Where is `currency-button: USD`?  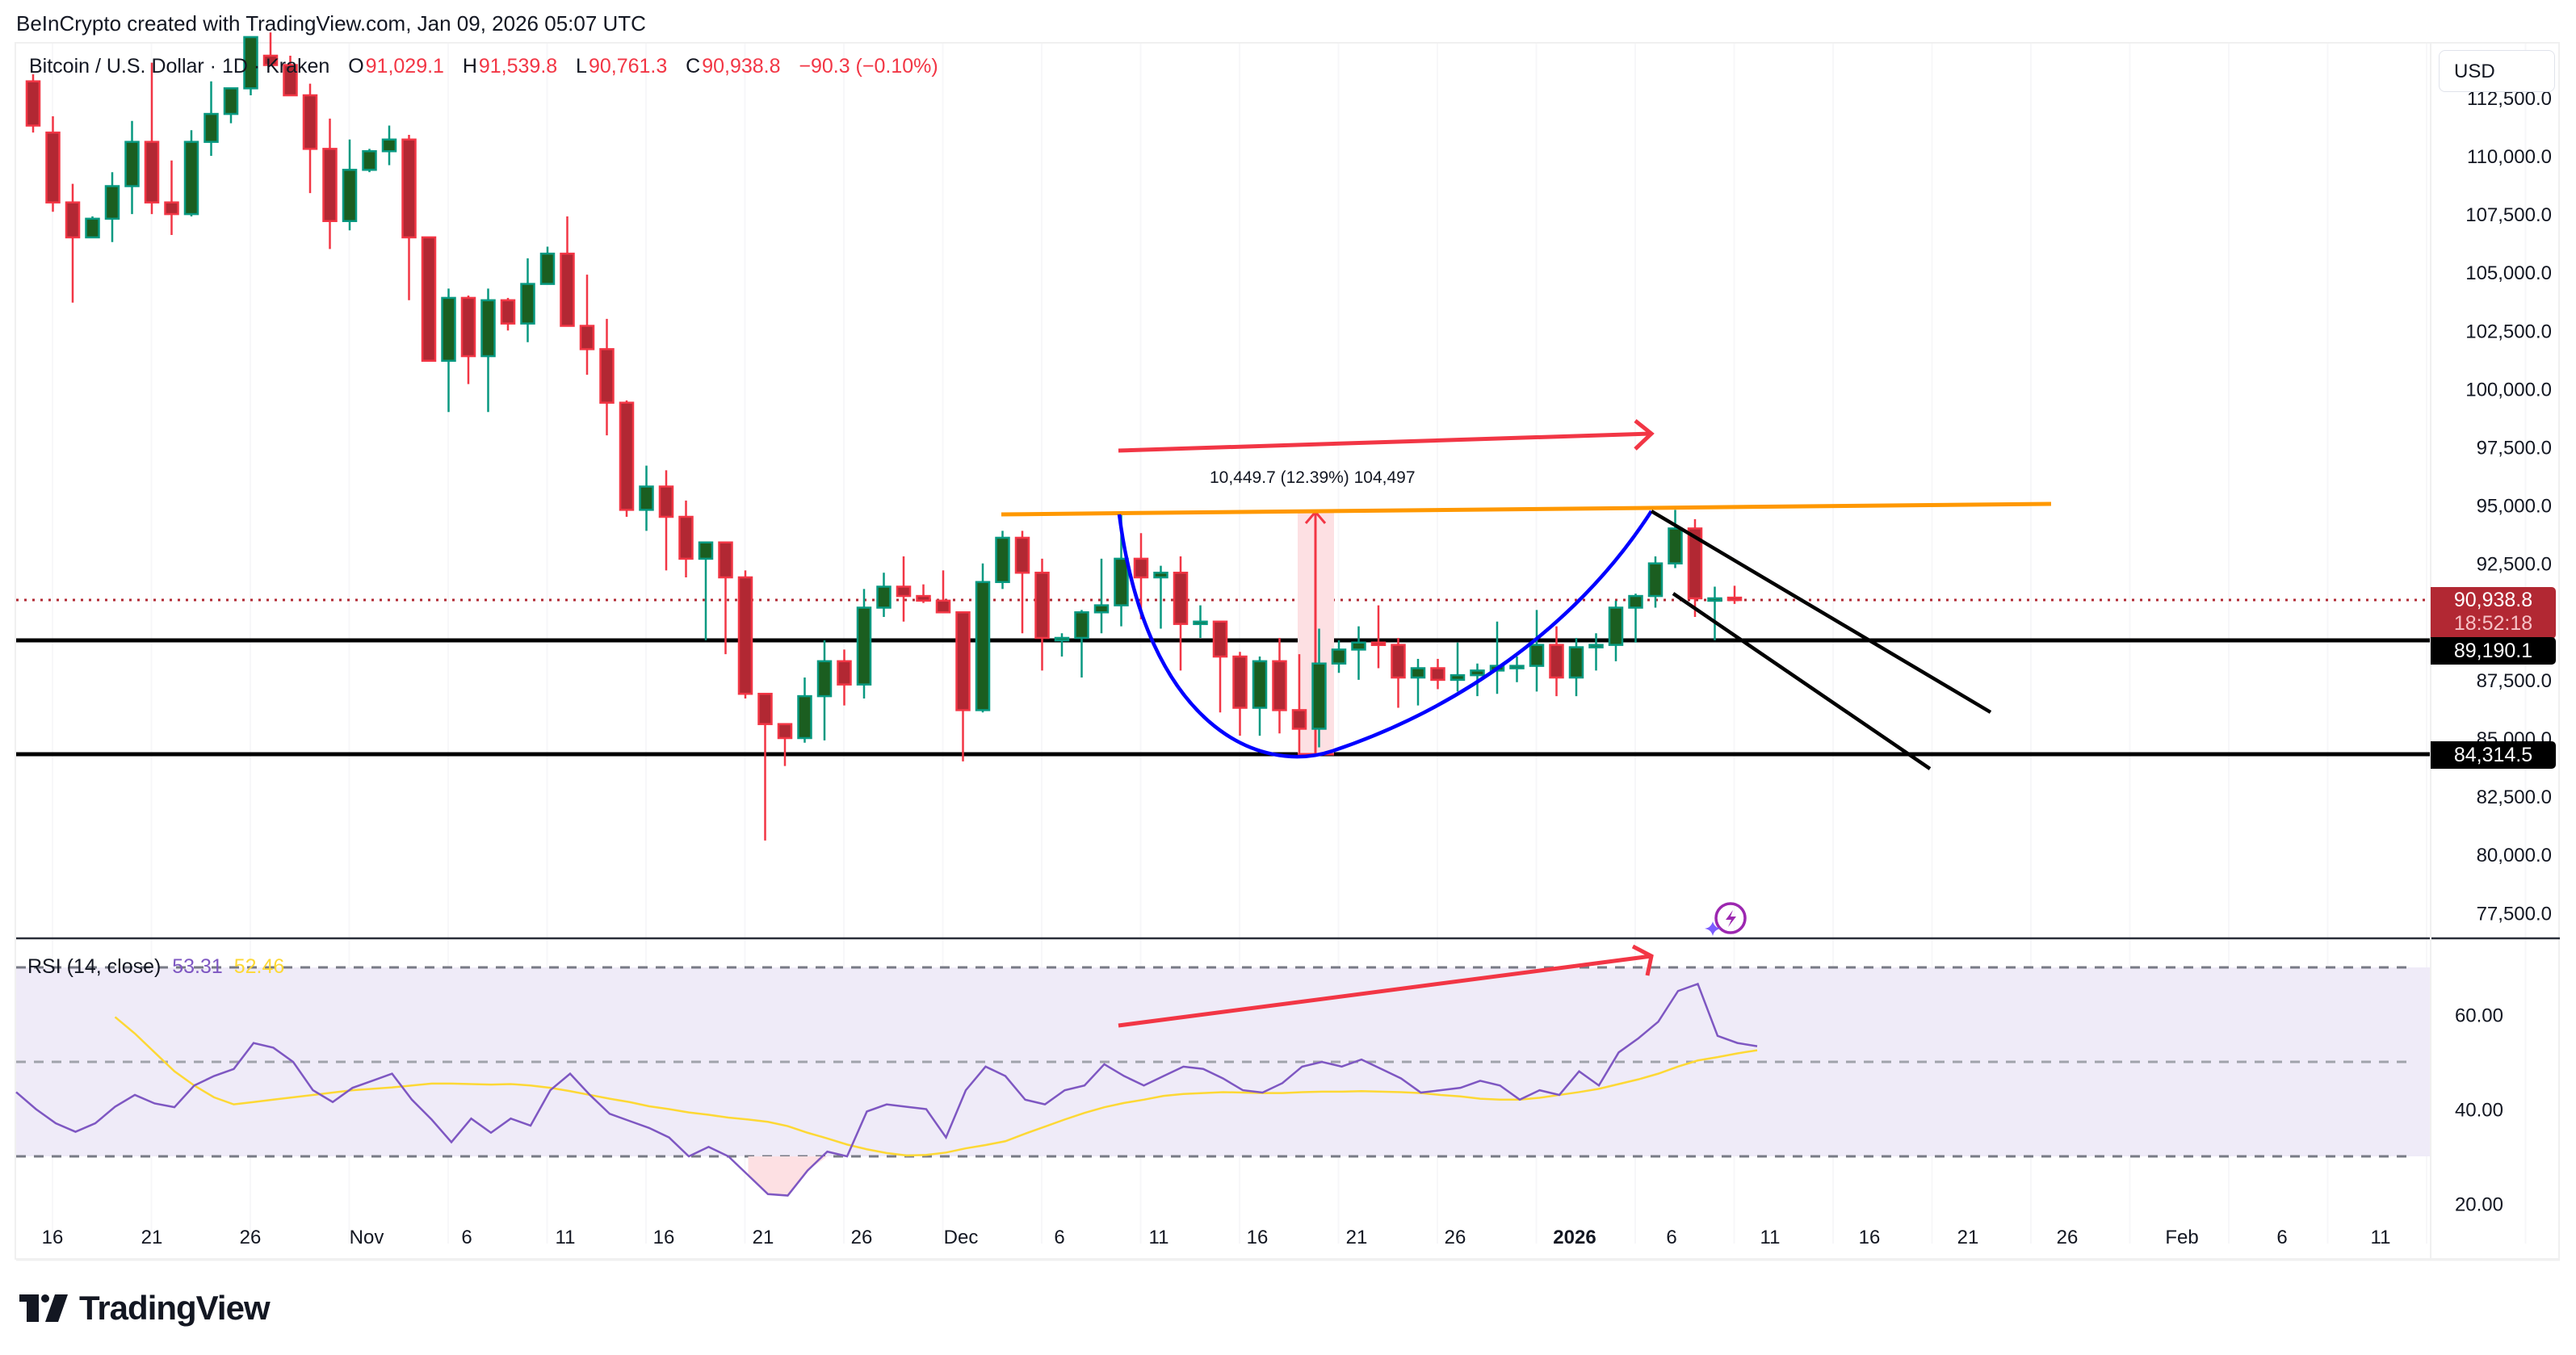 currency-button: USD is located at coordinates (2497, 71).